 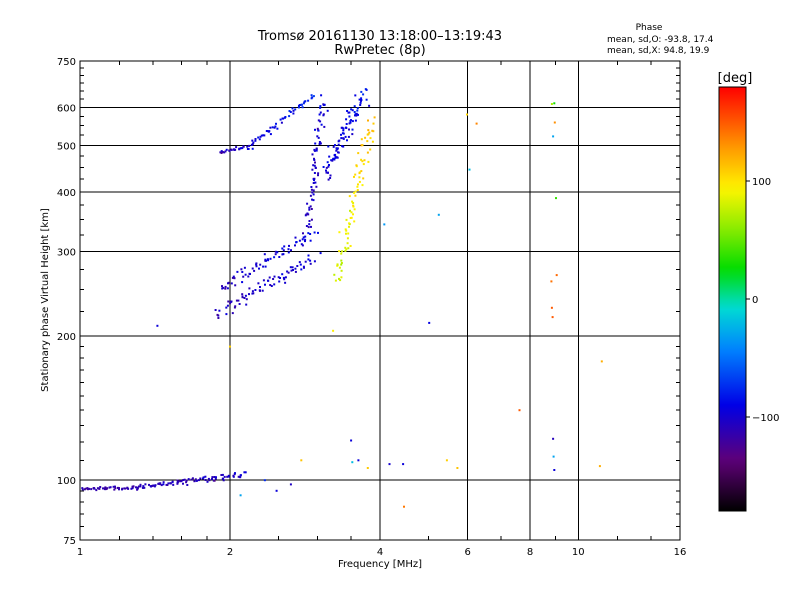 I want to click on x-axis-label: Frequency [MHz], so click(x=380, y=564).